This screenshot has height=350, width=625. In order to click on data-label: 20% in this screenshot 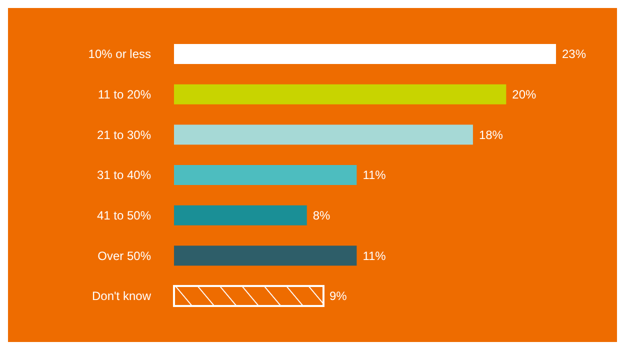, I will do `click(524, 95)`.